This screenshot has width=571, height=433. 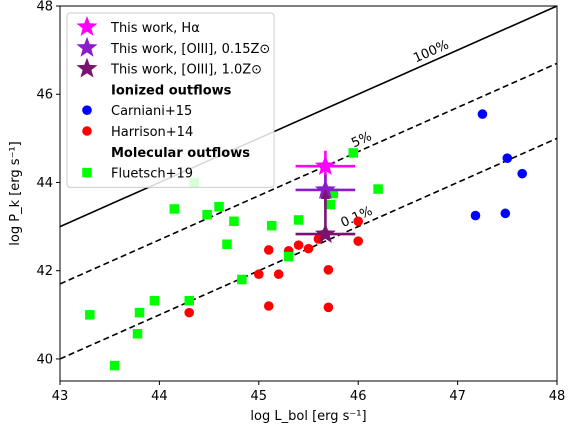 I want to click on this-work-points, so click(x=325, y=196).